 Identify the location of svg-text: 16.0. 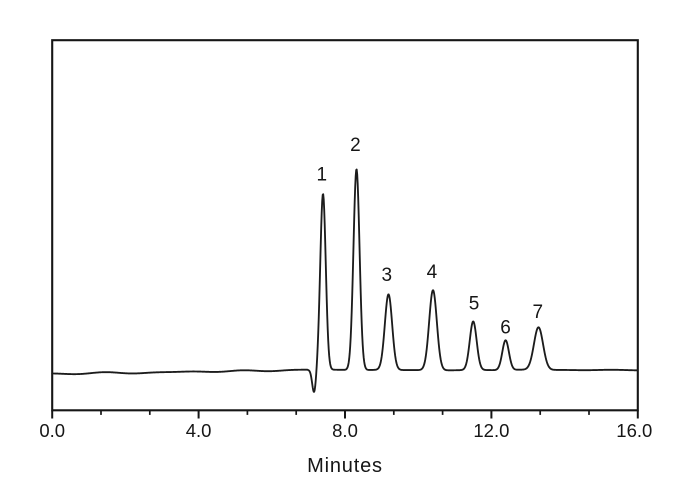
(634, 430).